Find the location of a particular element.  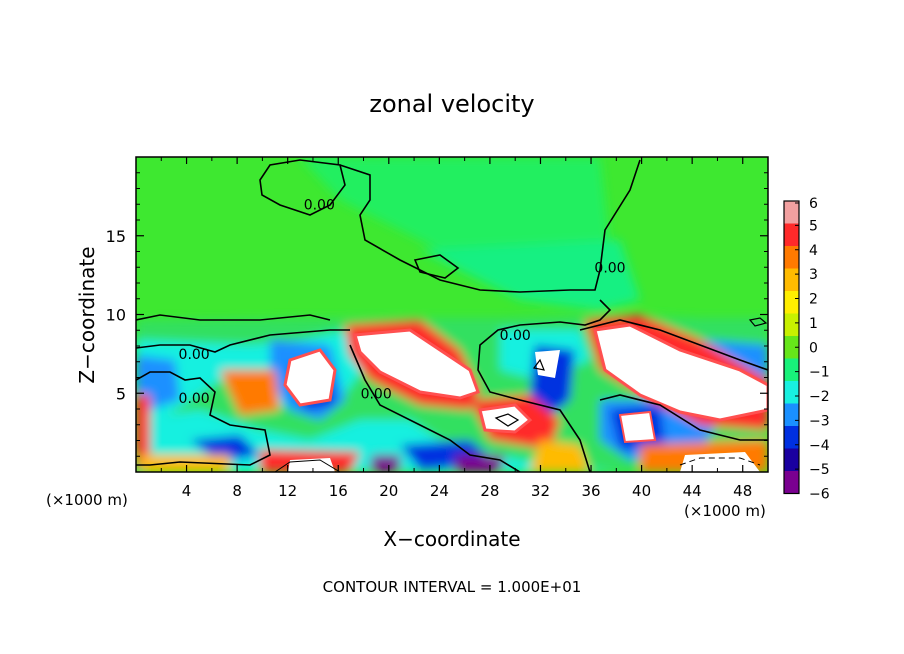

x-tick-label: 44 is located at coordinates (692, 491).